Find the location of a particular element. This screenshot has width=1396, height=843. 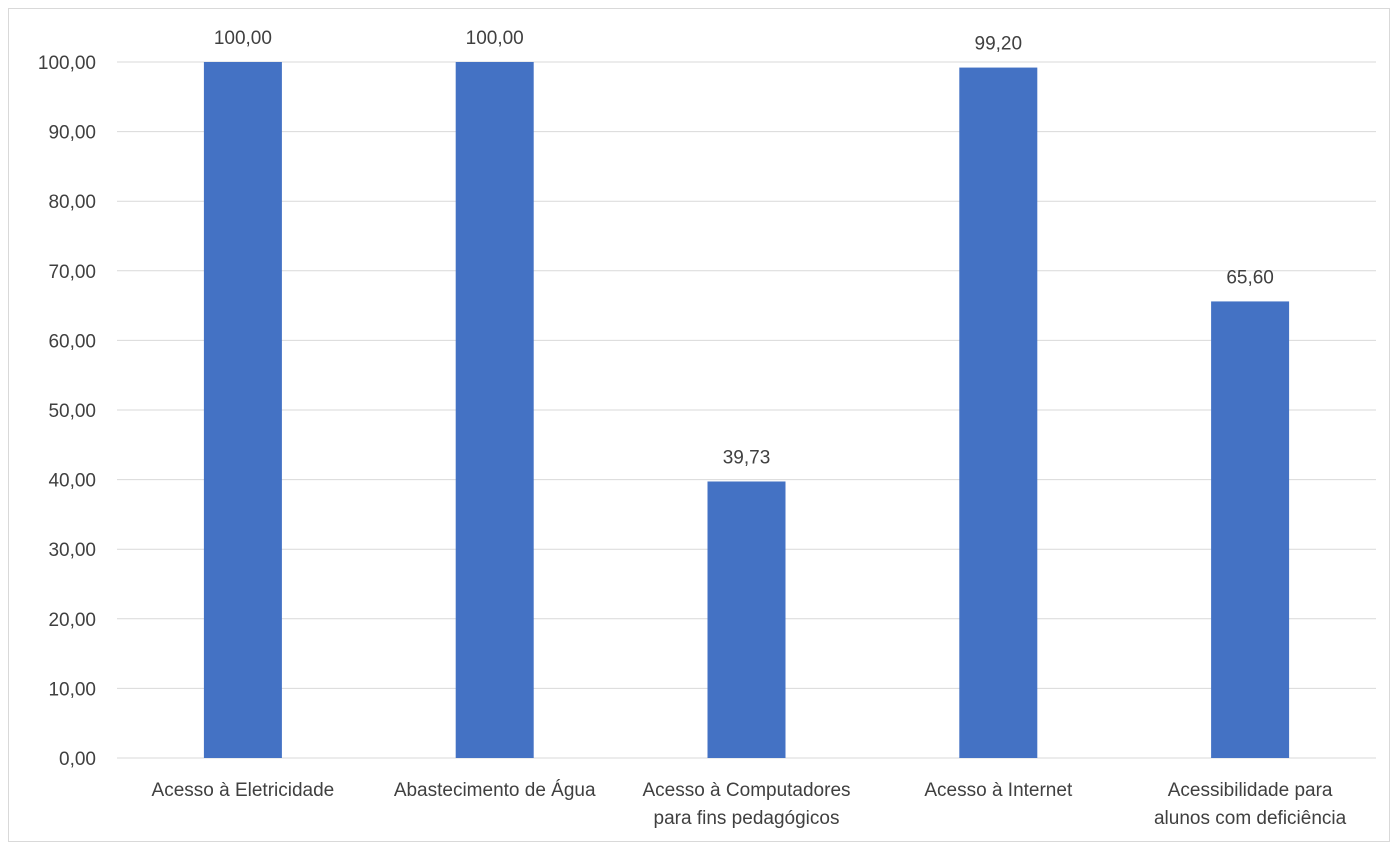

x-category-label: alunos com deficiência is located at coordinates (1250, 818).